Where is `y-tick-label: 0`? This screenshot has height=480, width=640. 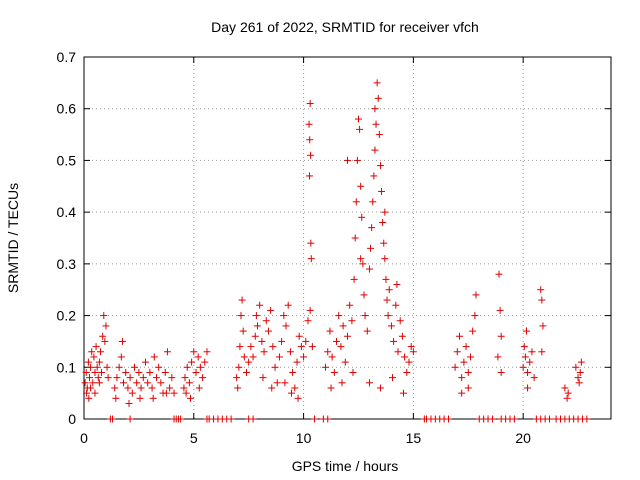
y-tick-label: 0 is located at coordinates (72, 419).